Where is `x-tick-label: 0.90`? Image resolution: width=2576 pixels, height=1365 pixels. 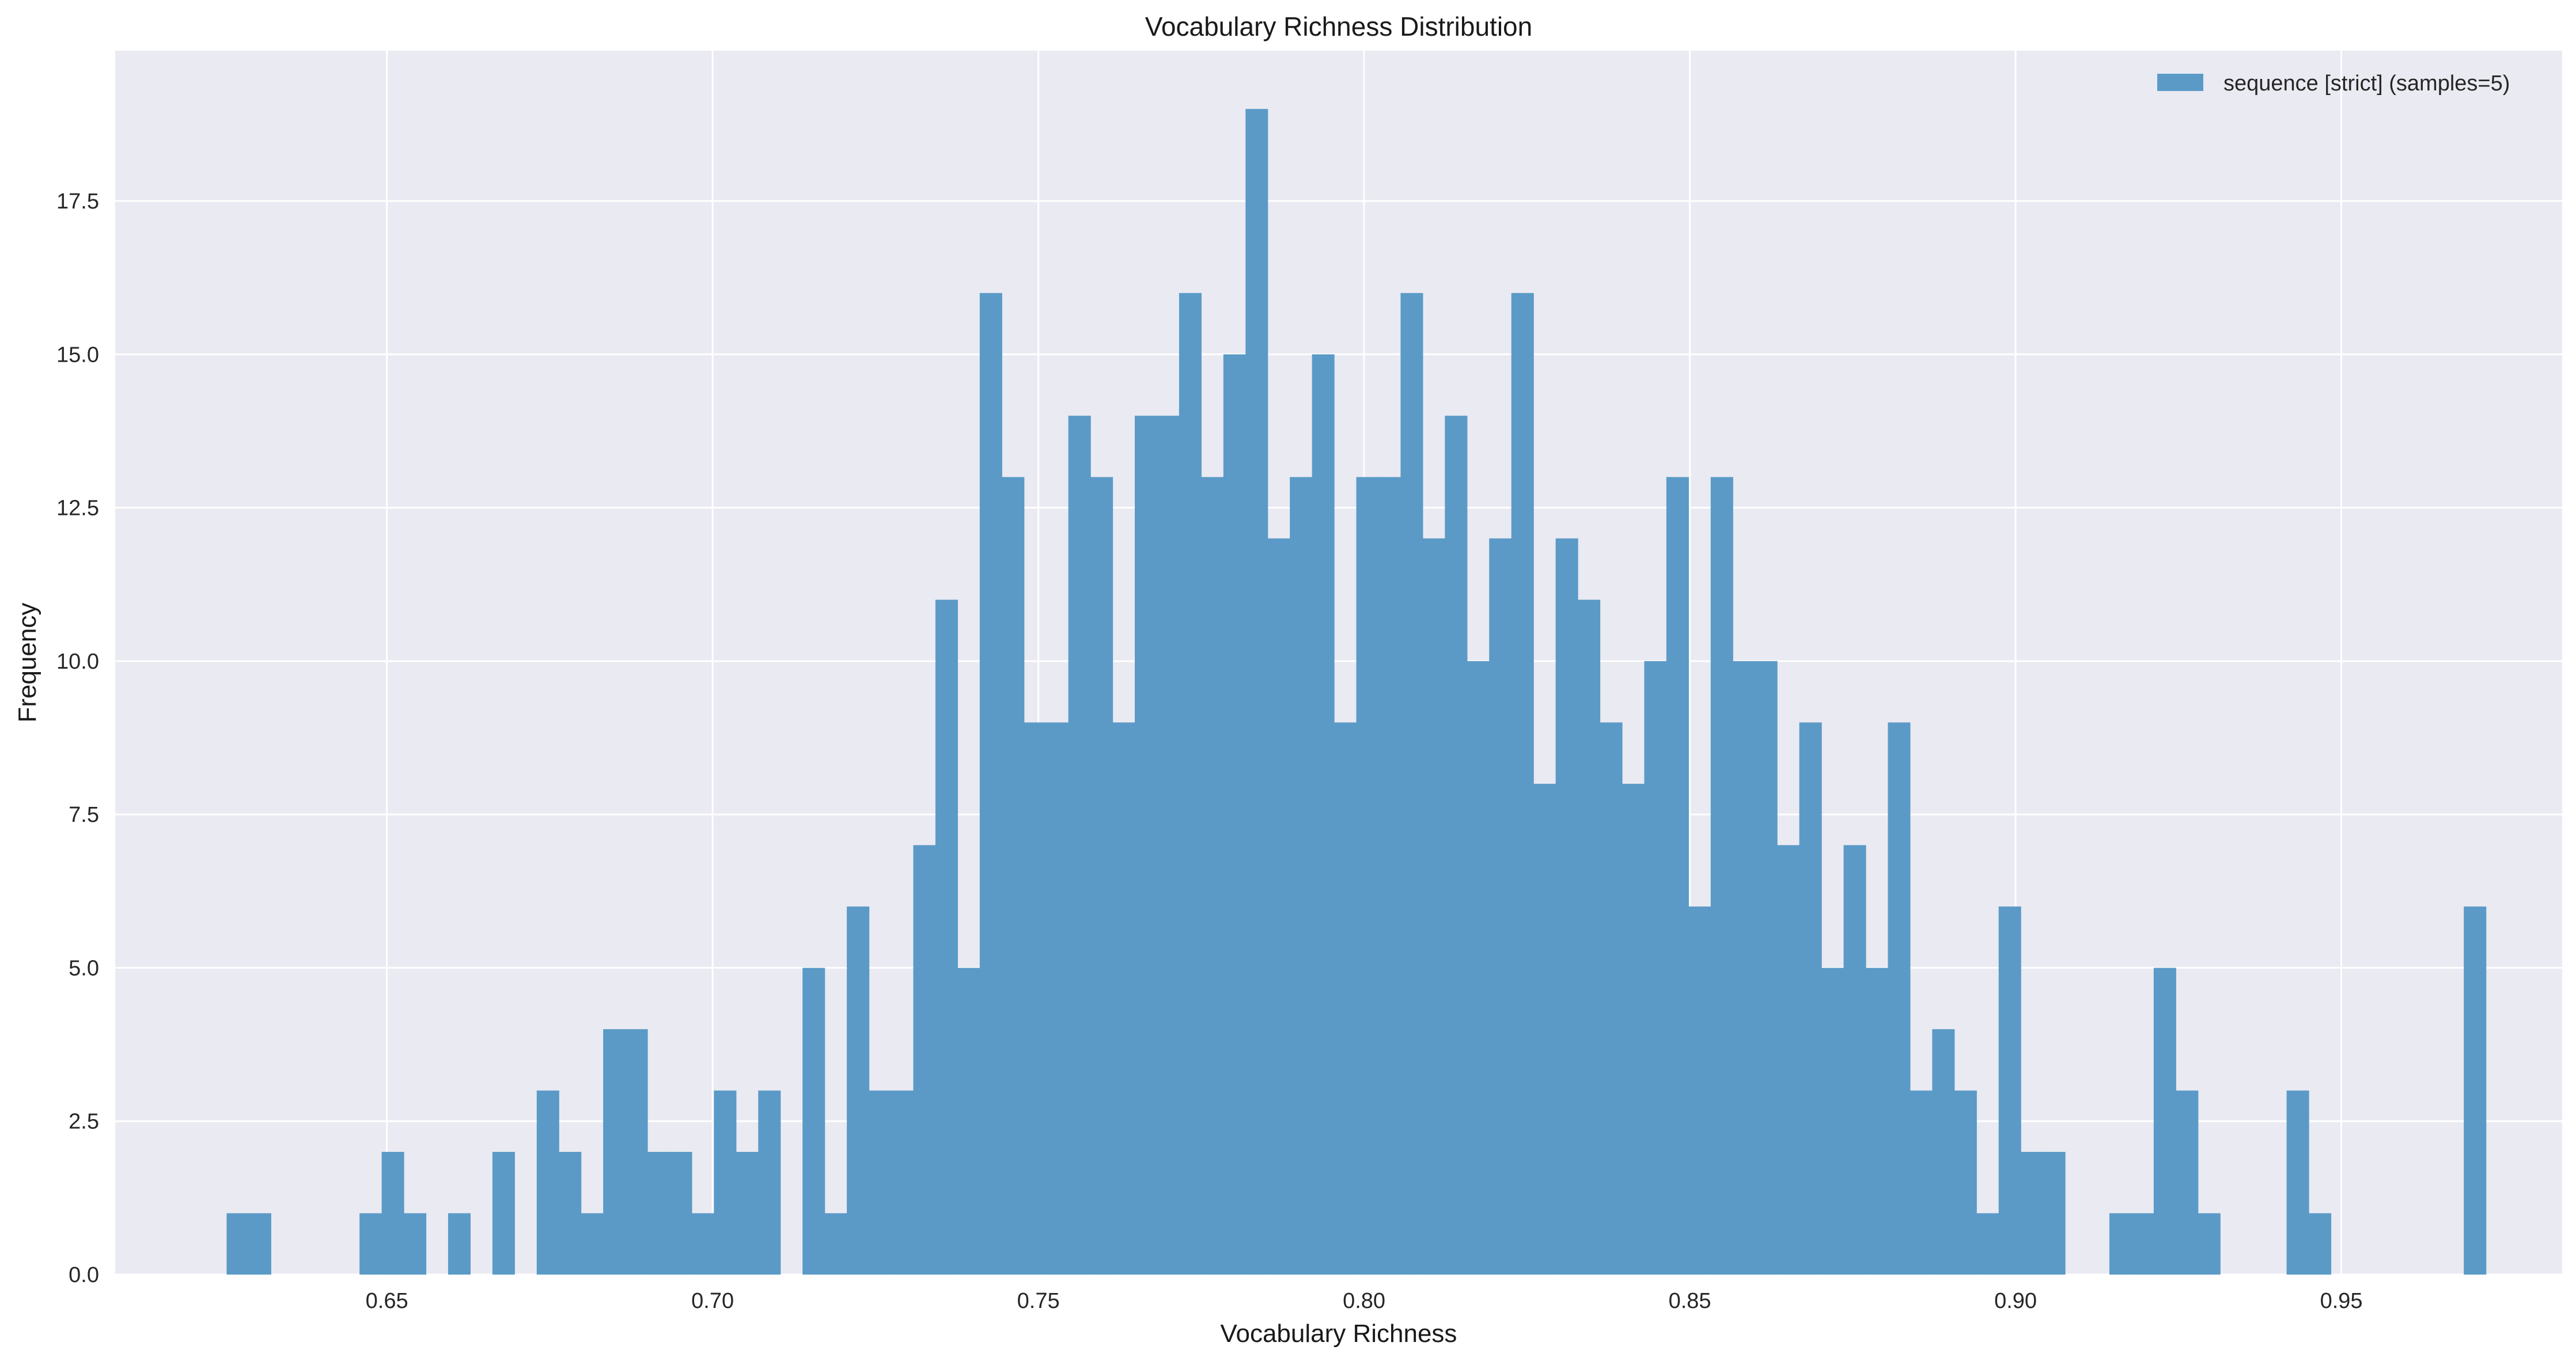 x-tick-label: 0.90 is located at coordinates (2015, 1301).